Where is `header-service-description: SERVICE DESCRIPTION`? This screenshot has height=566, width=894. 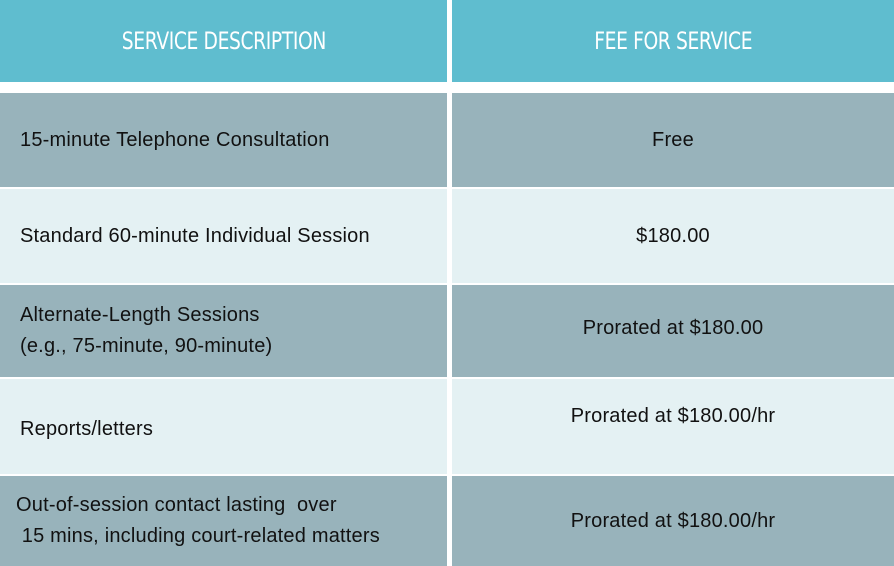
header-service-description: SERVICE DESCRIPTION is located at coordinates (223, 41).